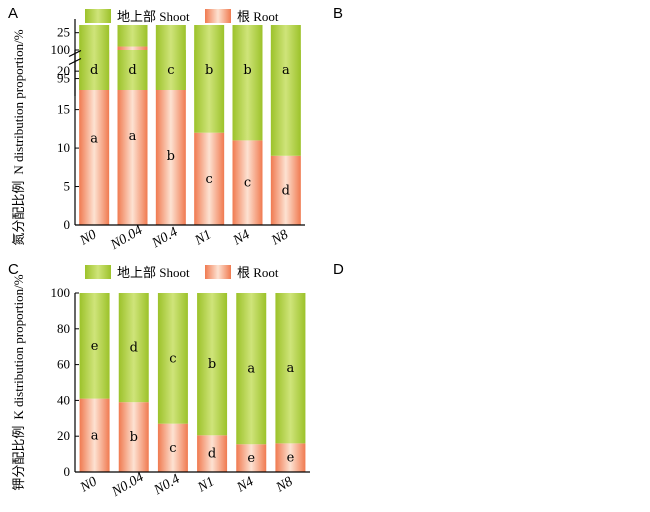 This screenshot has height=512, width=650. I want to click on y-axis-label: 氮分配比例N distribution proportion/%, so click(18, 137).